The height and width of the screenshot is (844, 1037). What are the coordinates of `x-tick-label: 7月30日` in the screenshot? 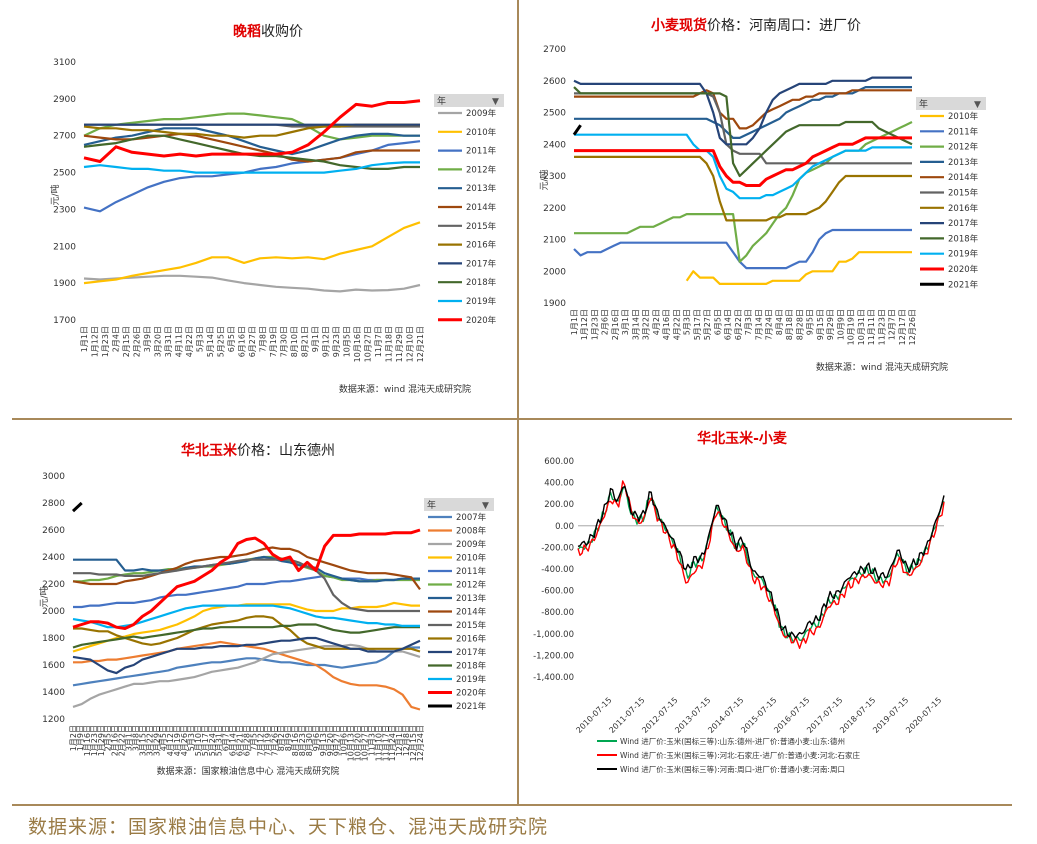 It's located at (284, 341).